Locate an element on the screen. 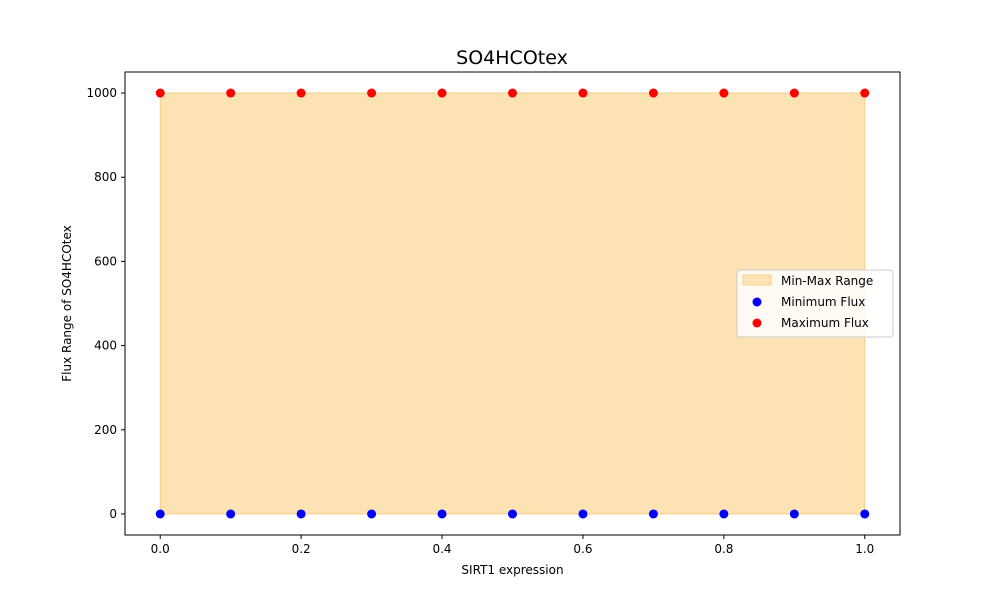 Image resolution: width=1000 pixels, height=600 pixels. legend: Min-Max Range Minimum Flux Maximum Flux is located at coordinates (815, 303).